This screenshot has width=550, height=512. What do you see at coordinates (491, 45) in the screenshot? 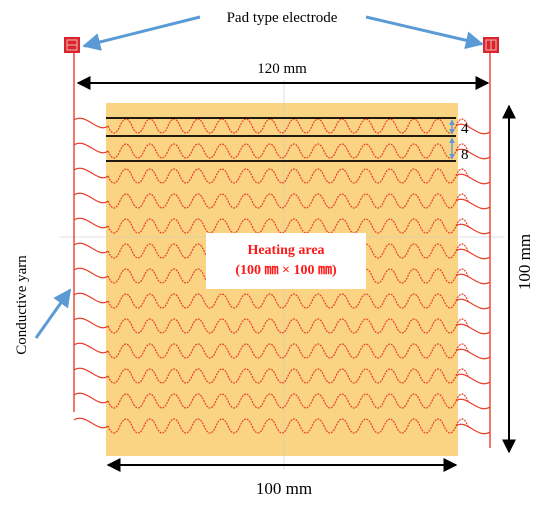
I see `right-pad-electrode` at bounding box center [491, 45].